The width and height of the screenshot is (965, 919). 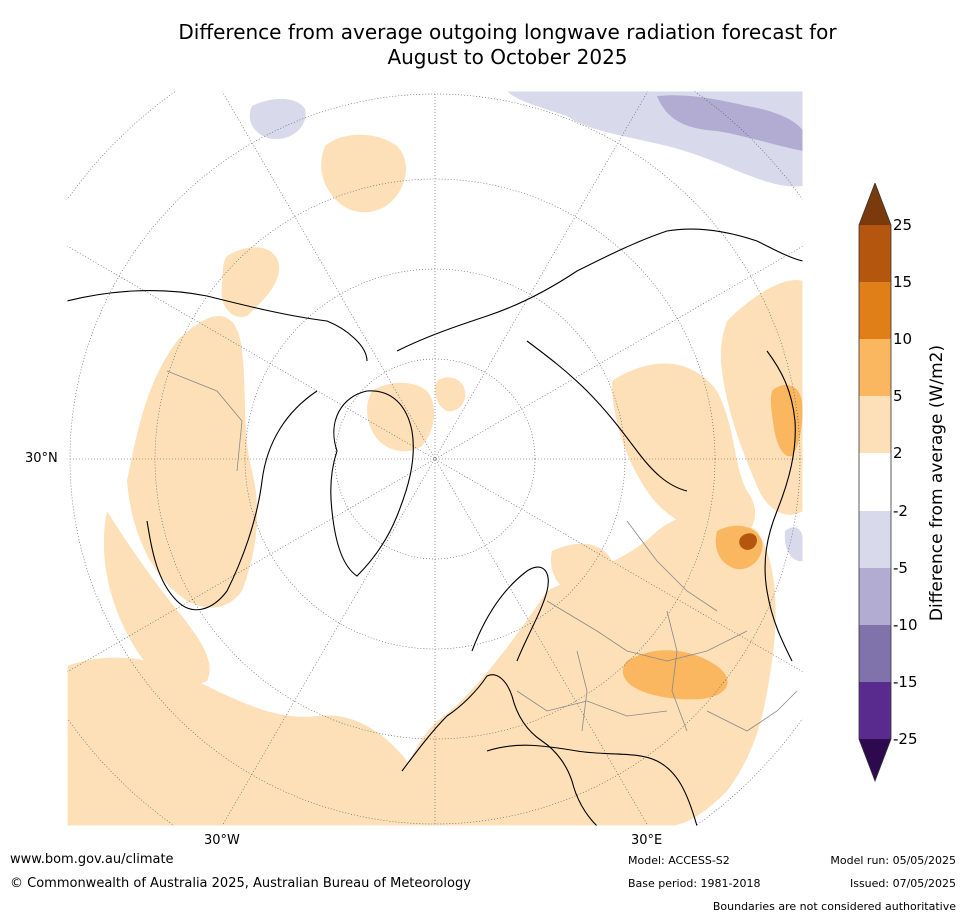 I want to click on anomaly-positive-north-america, so click(x=192, y=462).